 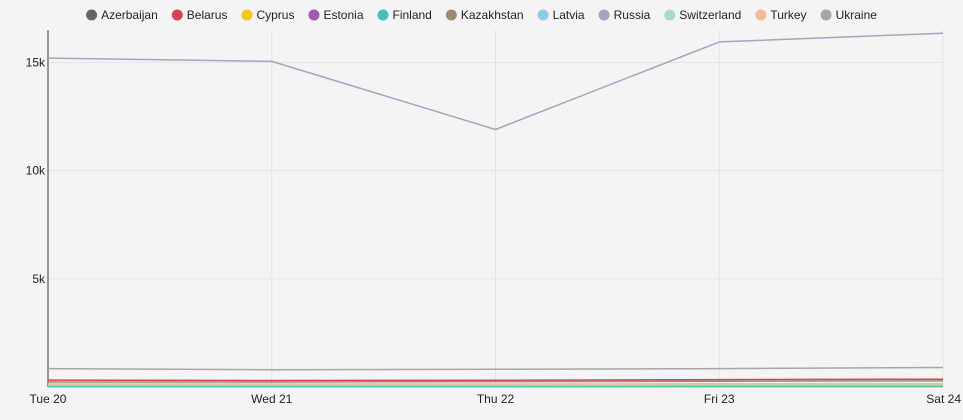 I want to click on legend-label: Finland, so click(x=412, y=15).